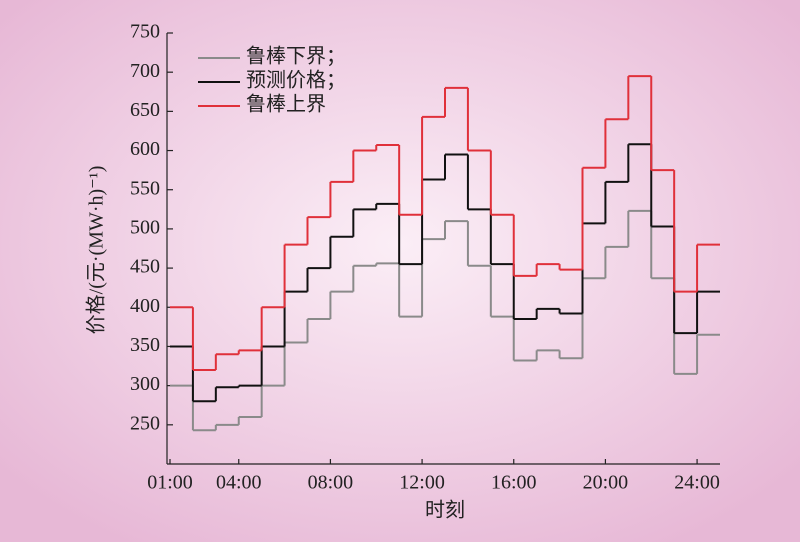 This screenshot has width=800, height=542. Describe the element at coordinates (606, 483) in the screenshot. I see `x-tick-label: 20:00` at that location.